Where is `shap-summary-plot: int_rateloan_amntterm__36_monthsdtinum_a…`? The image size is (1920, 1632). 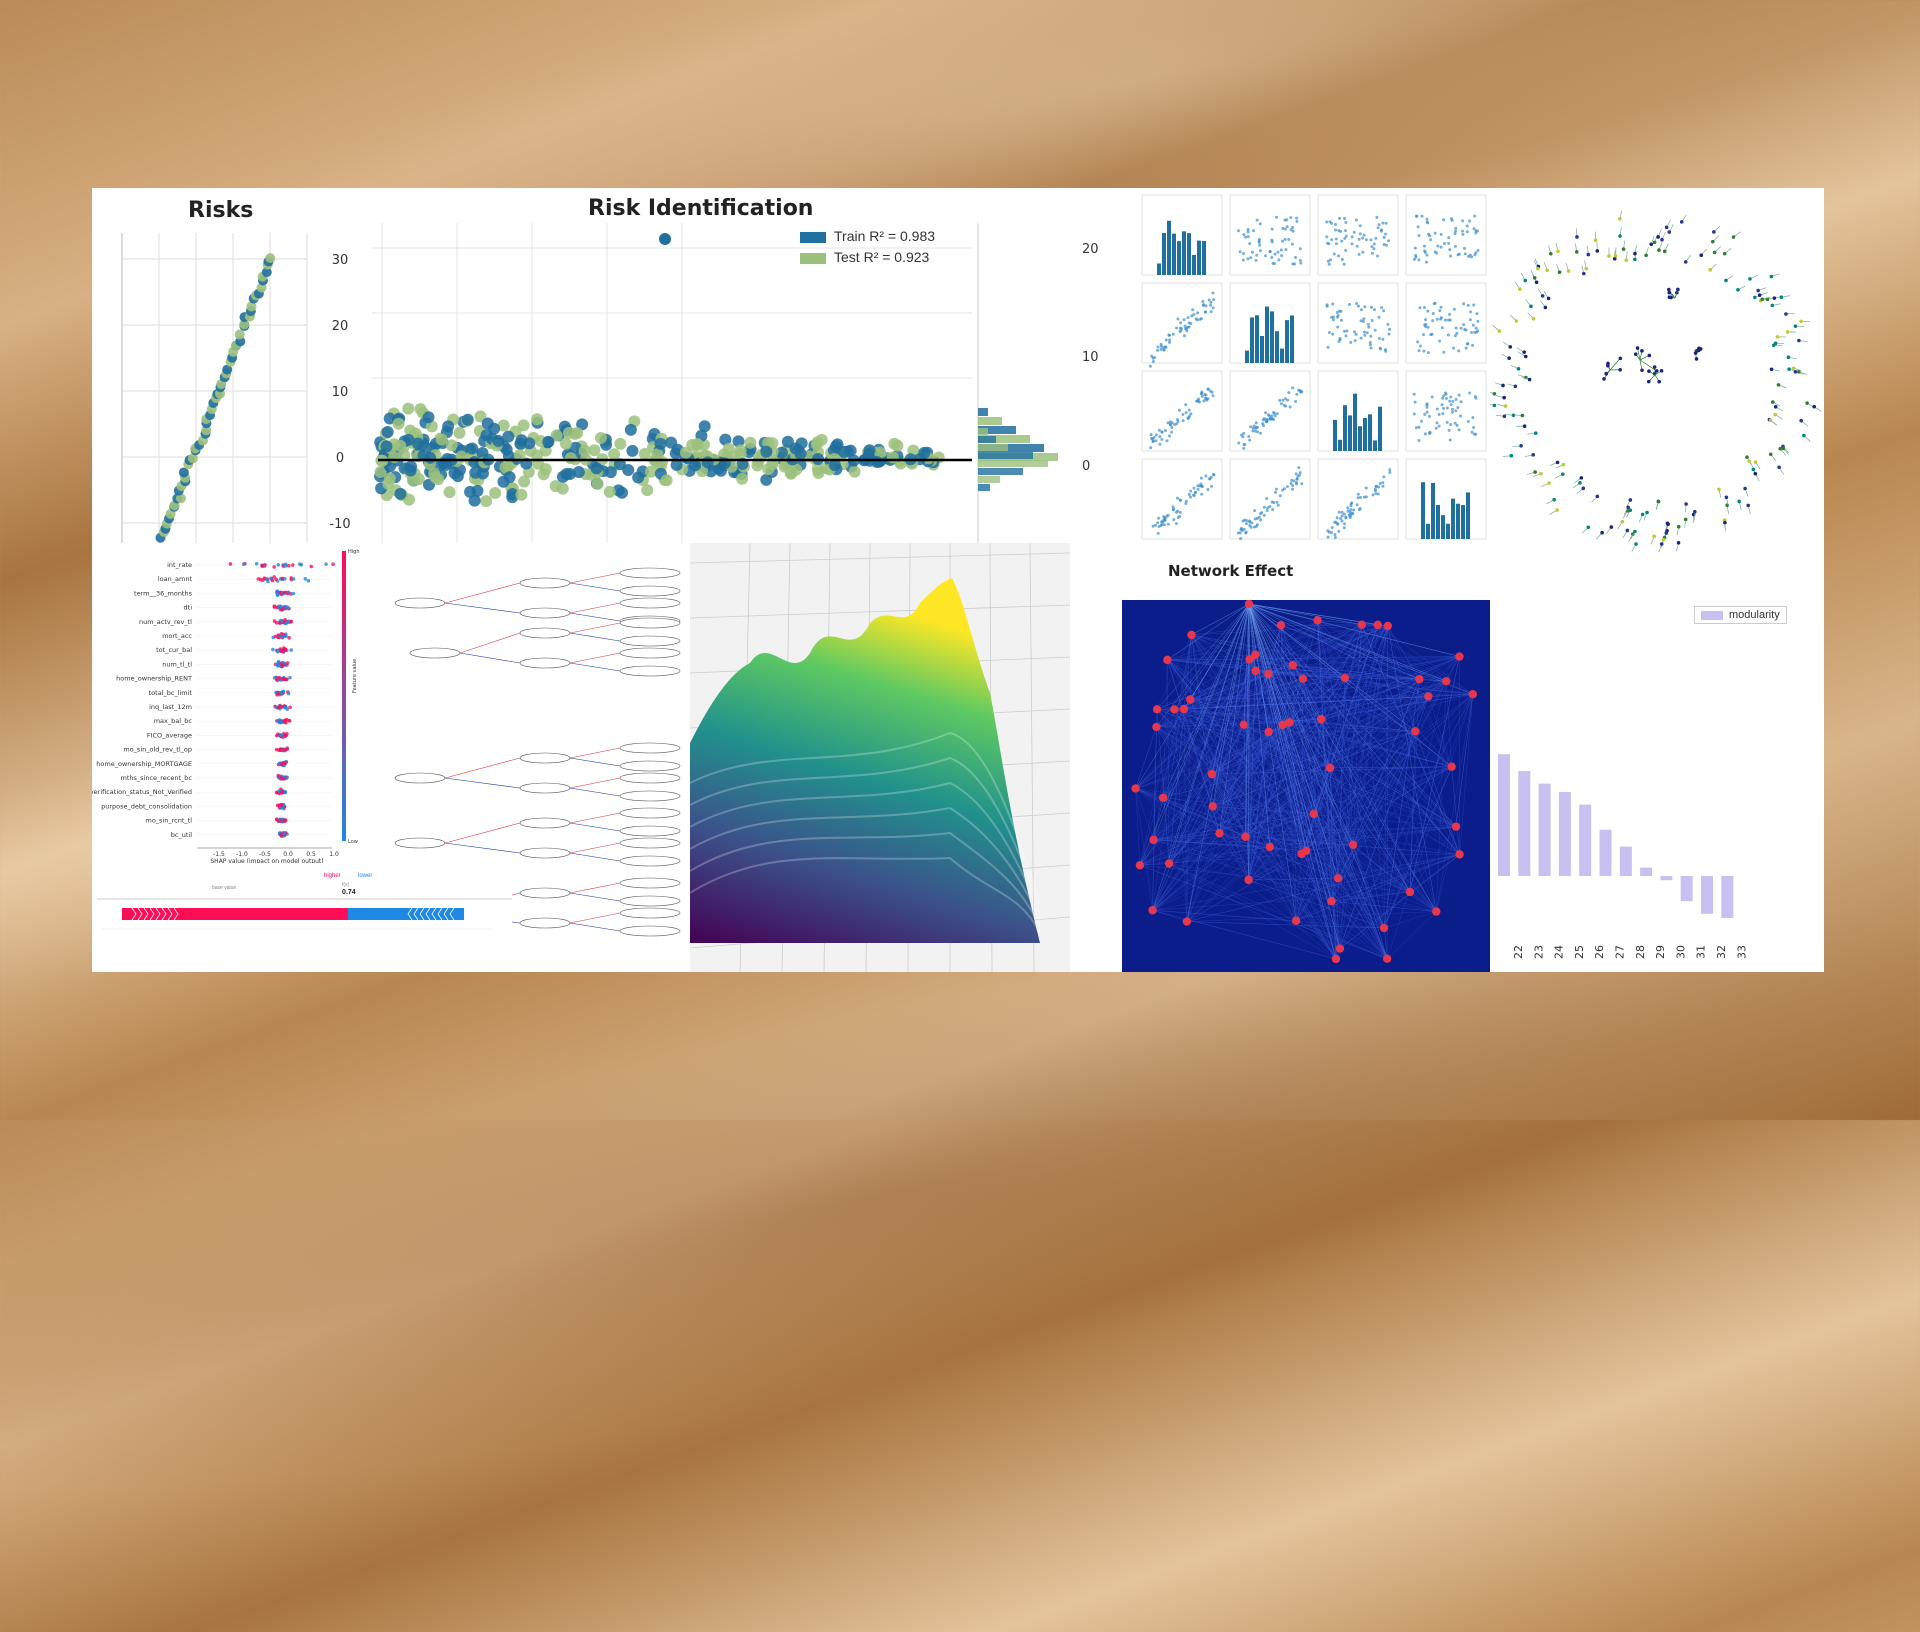 shap-summary-plot: int_rateloan_amntterm__36_monthsdtinum_a… is located at coordinates (226, 703).